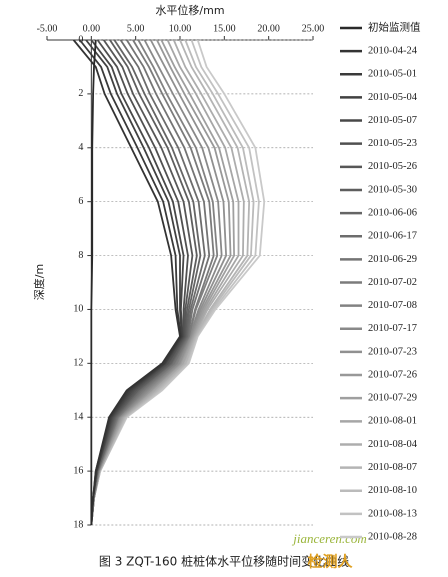 Image resolution: width=448 pixels, height=577 pixels. What do you see at coordinates (392, 490) in the screenshot?
I see `legend-label: 2010-08-10` at bounding box center [392, 490].